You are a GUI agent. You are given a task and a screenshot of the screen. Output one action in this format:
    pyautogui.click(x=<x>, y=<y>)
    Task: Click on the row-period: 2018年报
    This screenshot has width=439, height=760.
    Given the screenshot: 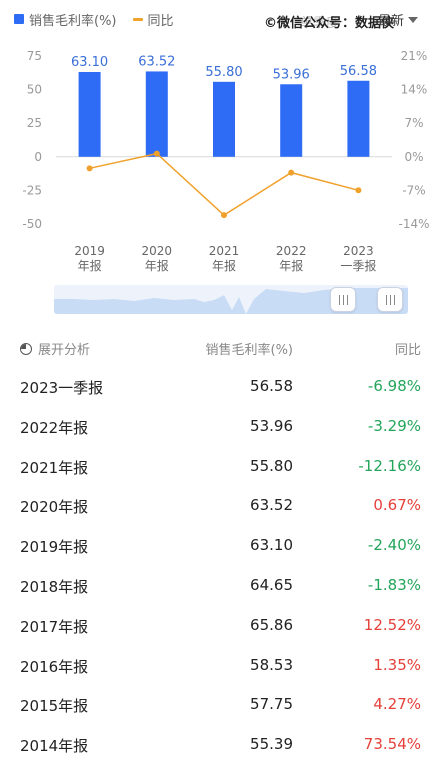 What is the action you would take?
    pyautogui.click(x=54, y=586)
    